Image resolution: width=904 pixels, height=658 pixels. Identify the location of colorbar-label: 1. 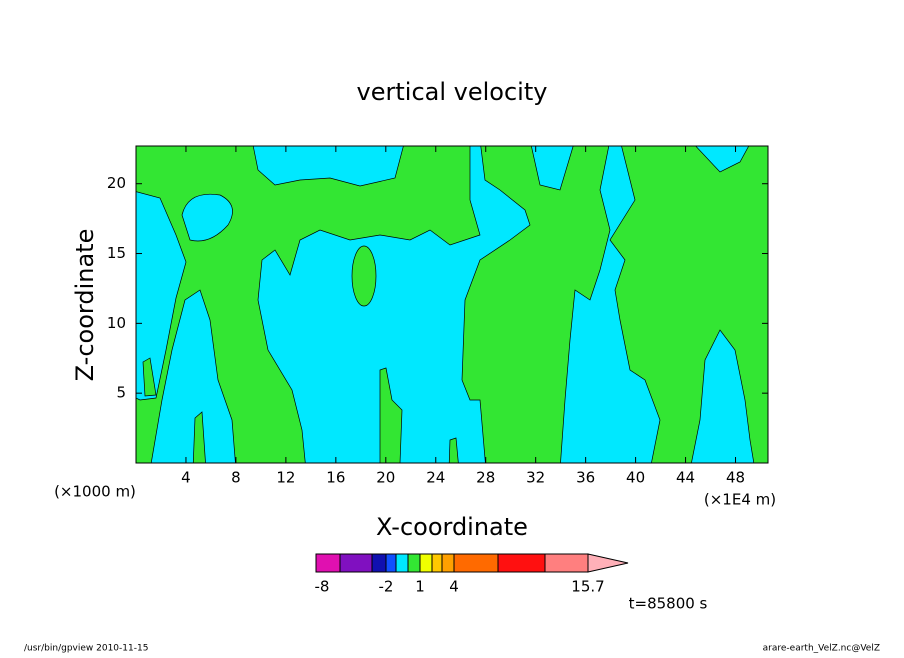
(420, 587).